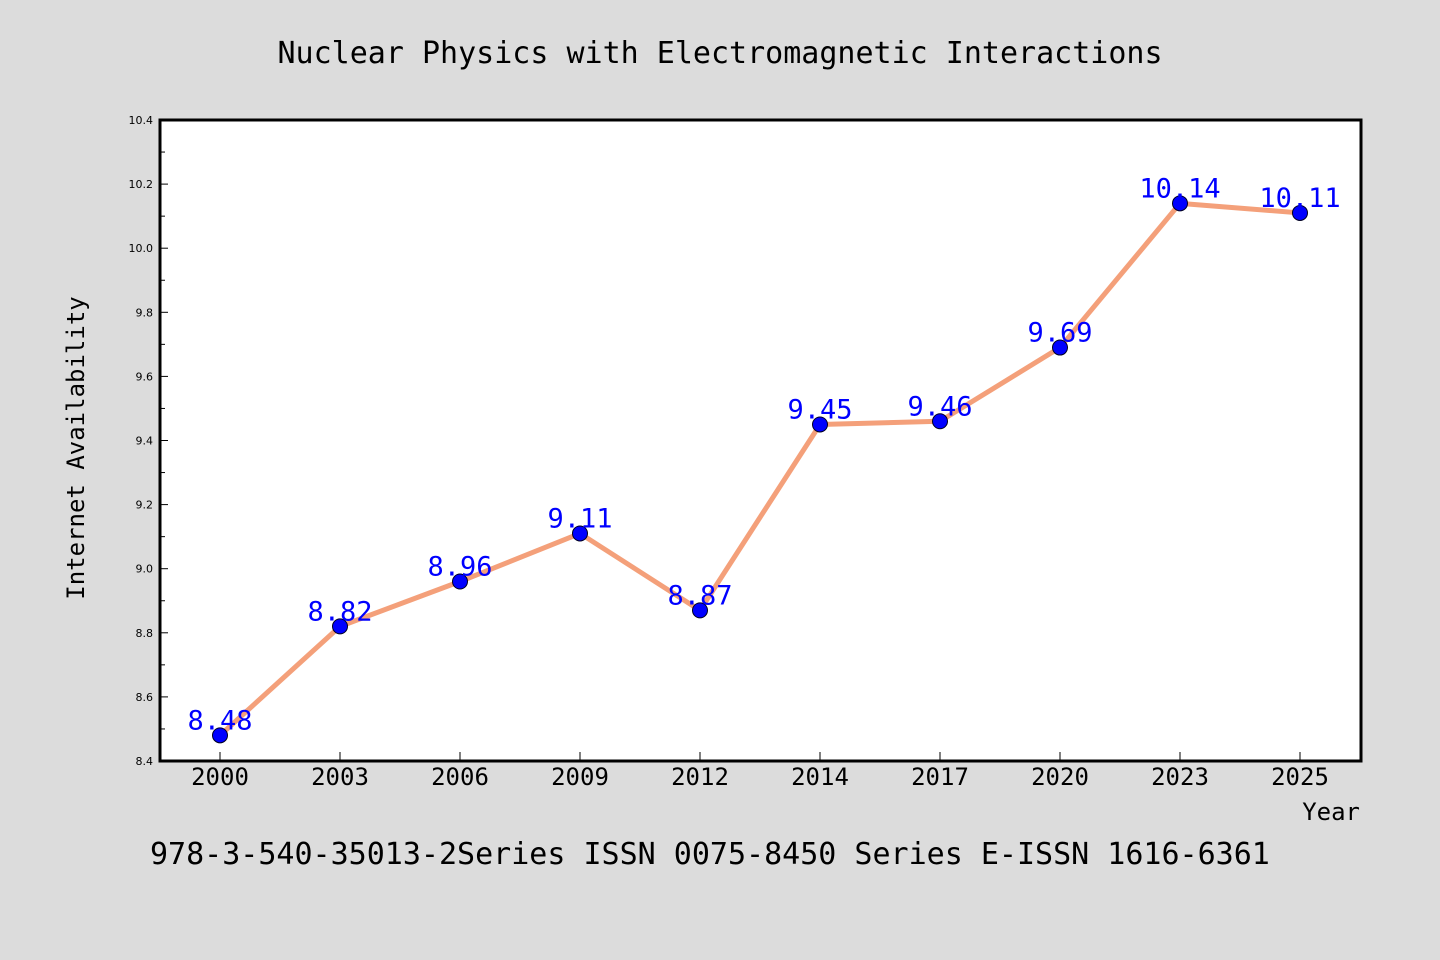 Image resolution: width=1440 pixels, height=960 pixels. Describe the element at coordinates (1300, 777) in the screenshot. I see `x-tick-label: 2025` at that location.